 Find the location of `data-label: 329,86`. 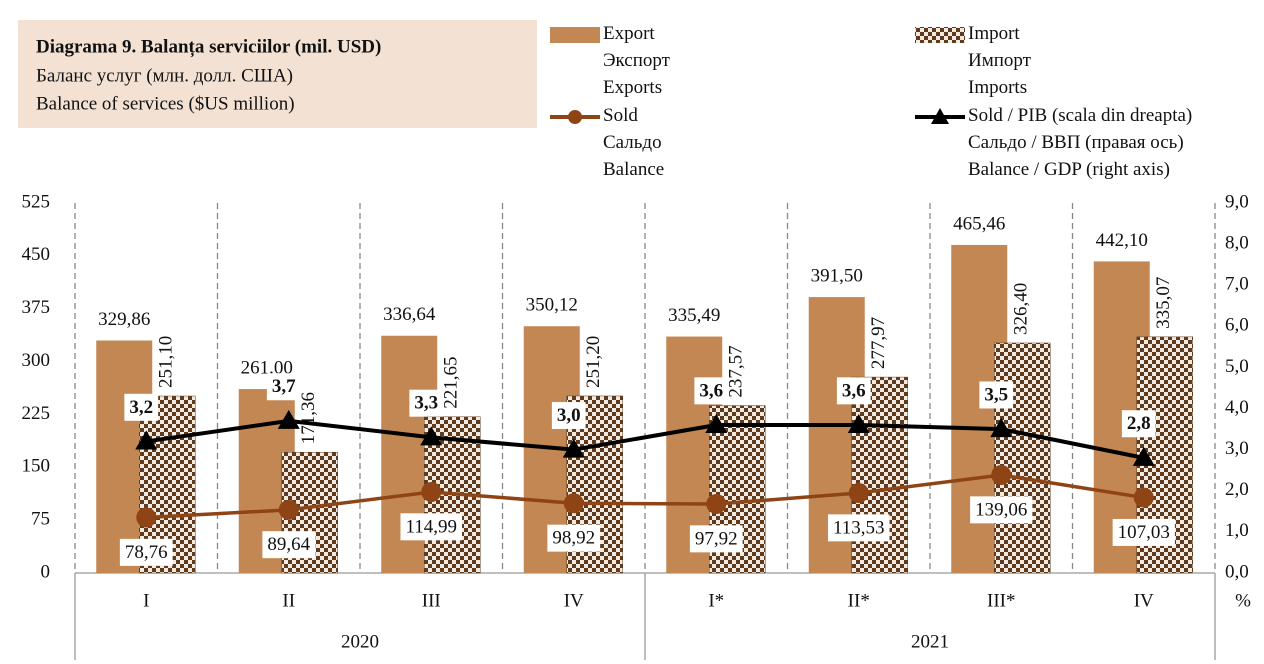

data-label: 329,86 is located at coordinates (124, 319).